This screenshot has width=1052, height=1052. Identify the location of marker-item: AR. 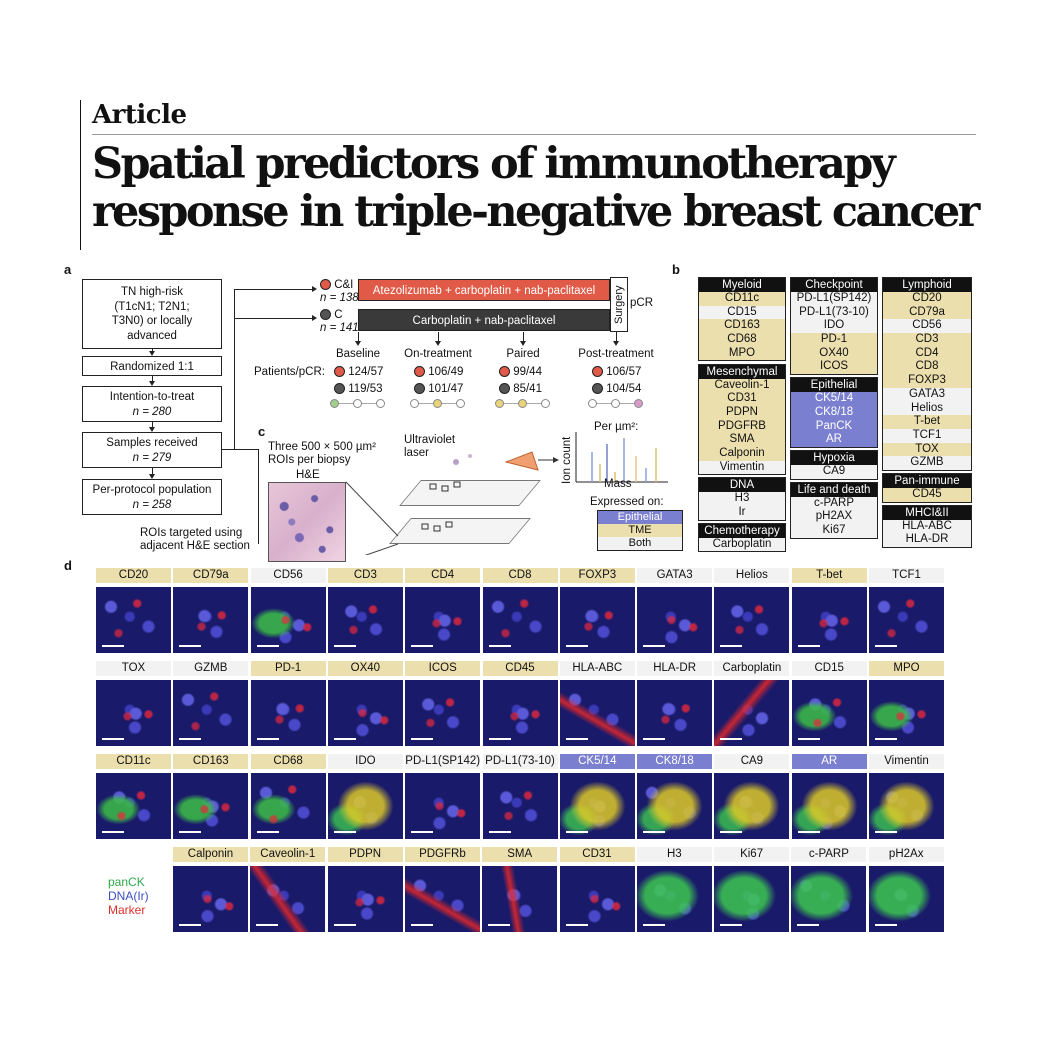
(834, 440).